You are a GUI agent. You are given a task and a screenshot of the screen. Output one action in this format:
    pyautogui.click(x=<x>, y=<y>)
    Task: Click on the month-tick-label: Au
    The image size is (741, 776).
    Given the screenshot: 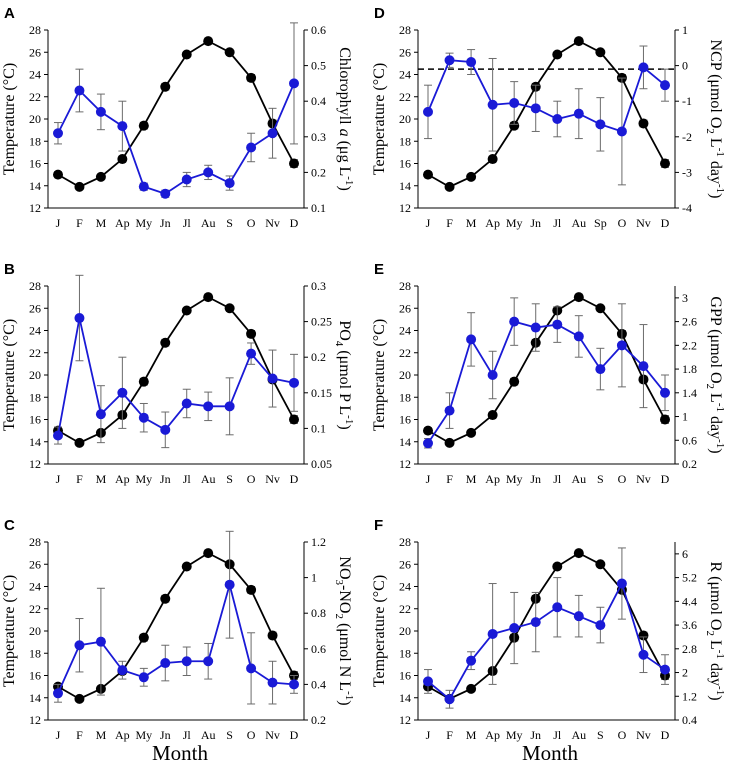 What is the action you would take?
    pyautogui.click(x=208, y=479)
    